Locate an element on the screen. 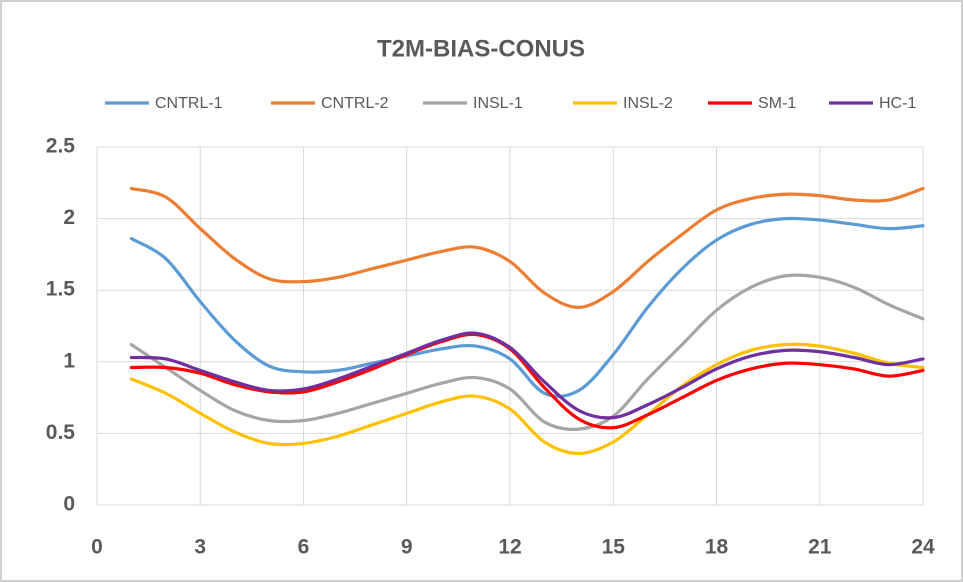  legend-label: CNTRL-1 is located at coordinates (189, 103).